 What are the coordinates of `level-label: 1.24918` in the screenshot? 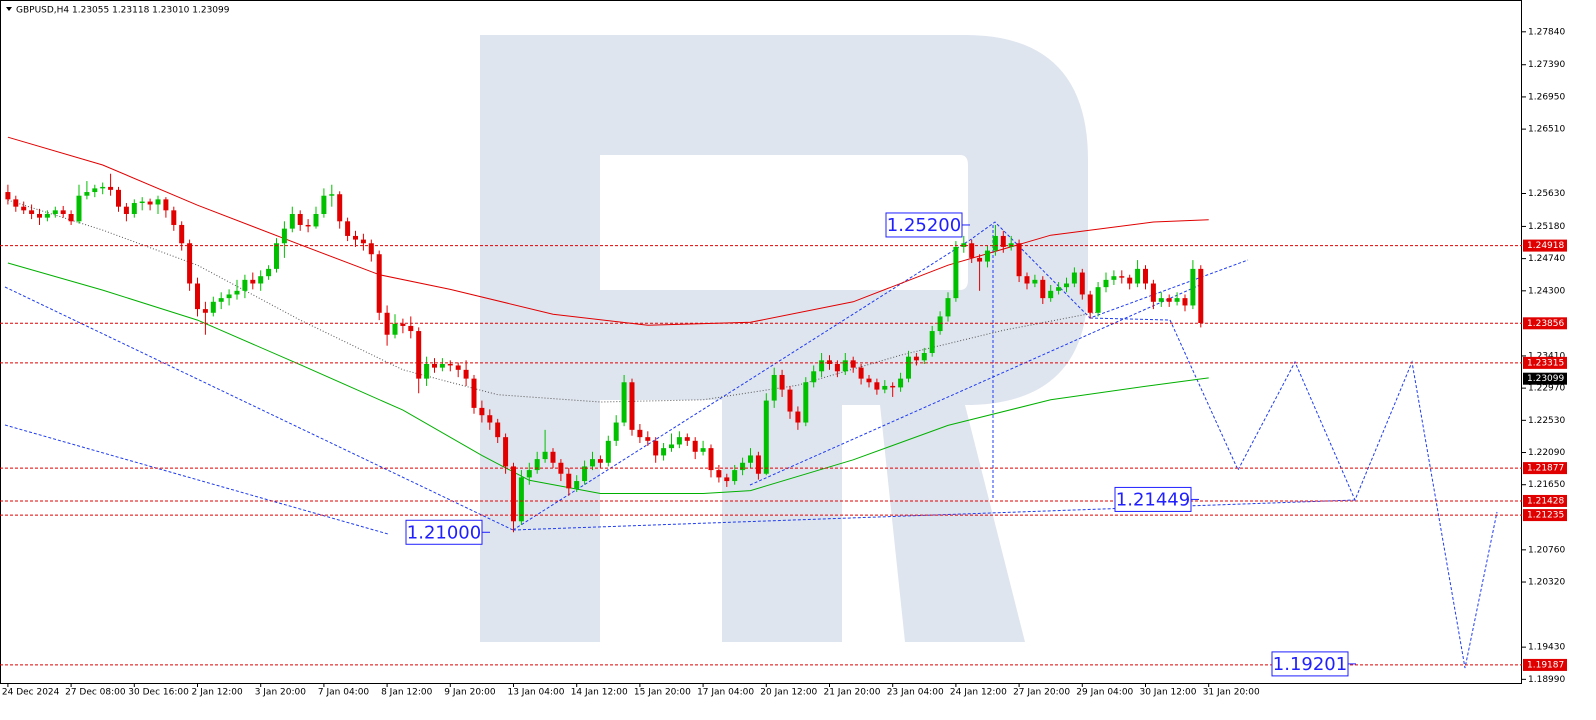 It's located at (1545, 246).